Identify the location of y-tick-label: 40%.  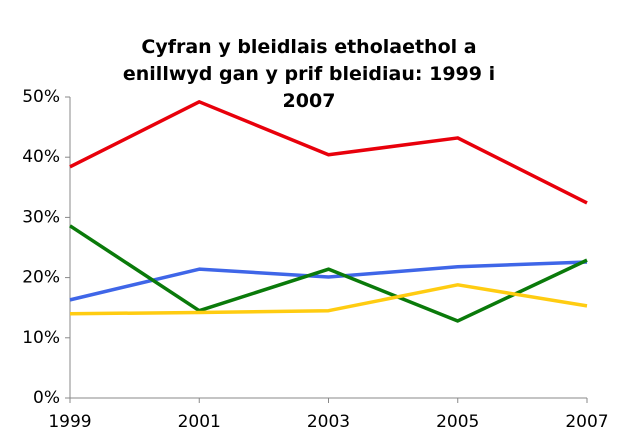
(41, 157).